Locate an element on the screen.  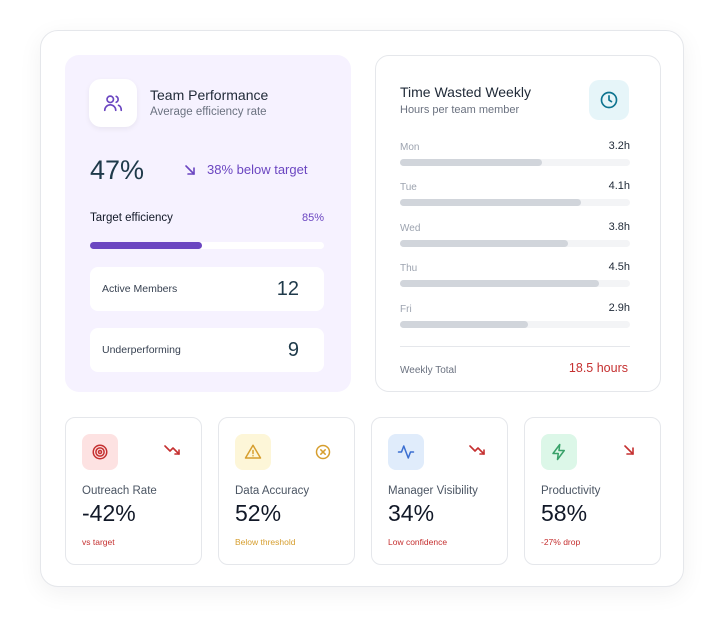
bolt-icon is located at coordinates (559, 452).